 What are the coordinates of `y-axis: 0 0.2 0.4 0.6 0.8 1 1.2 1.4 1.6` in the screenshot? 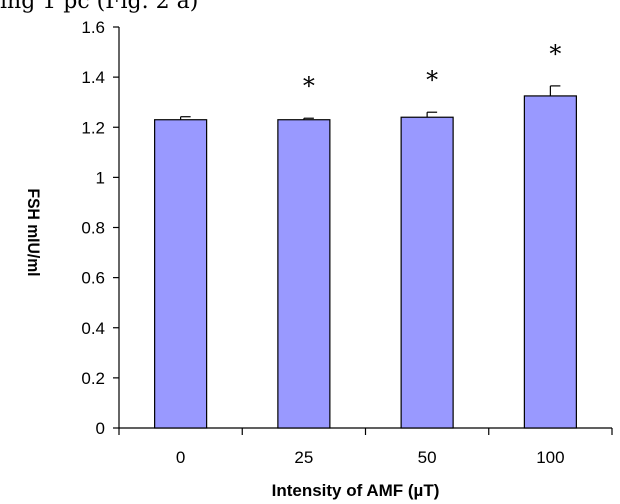 It's located at (100, 228).